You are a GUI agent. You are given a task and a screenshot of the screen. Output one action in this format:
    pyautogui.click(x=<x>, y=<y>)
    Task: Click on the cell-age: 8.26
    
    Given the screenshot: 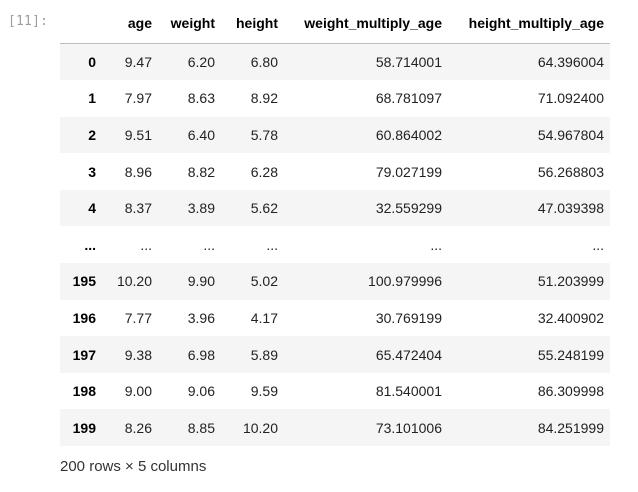 What is the action you would take?
    pyautogui.click(x=138, y=427)
    